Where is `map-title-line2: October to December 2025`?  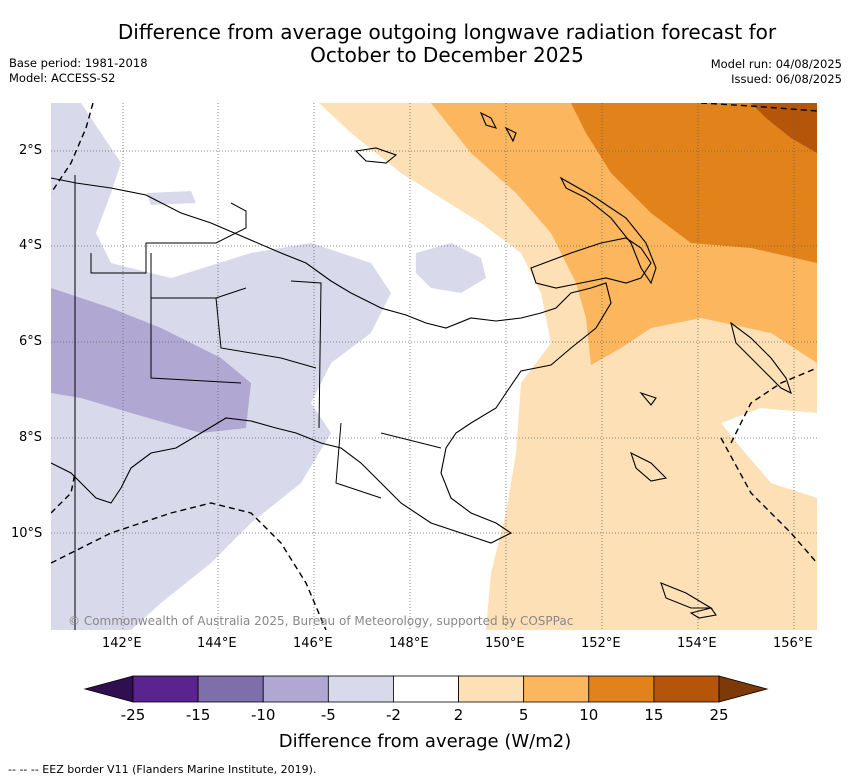
map-title-line2: October to December 2025 is located at coordinates (447, 55).